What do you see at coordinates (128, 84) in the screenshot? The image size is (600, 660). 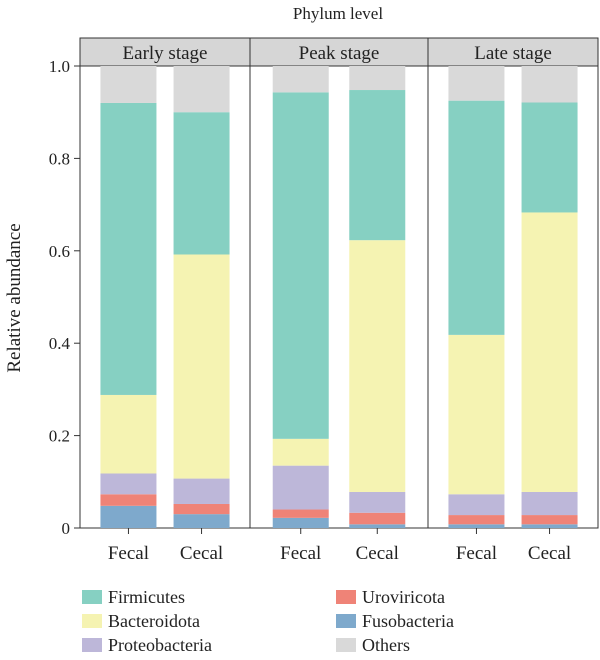 I see `bar-segment-early-stage-fecal-others` at bounding box center [128, 84].